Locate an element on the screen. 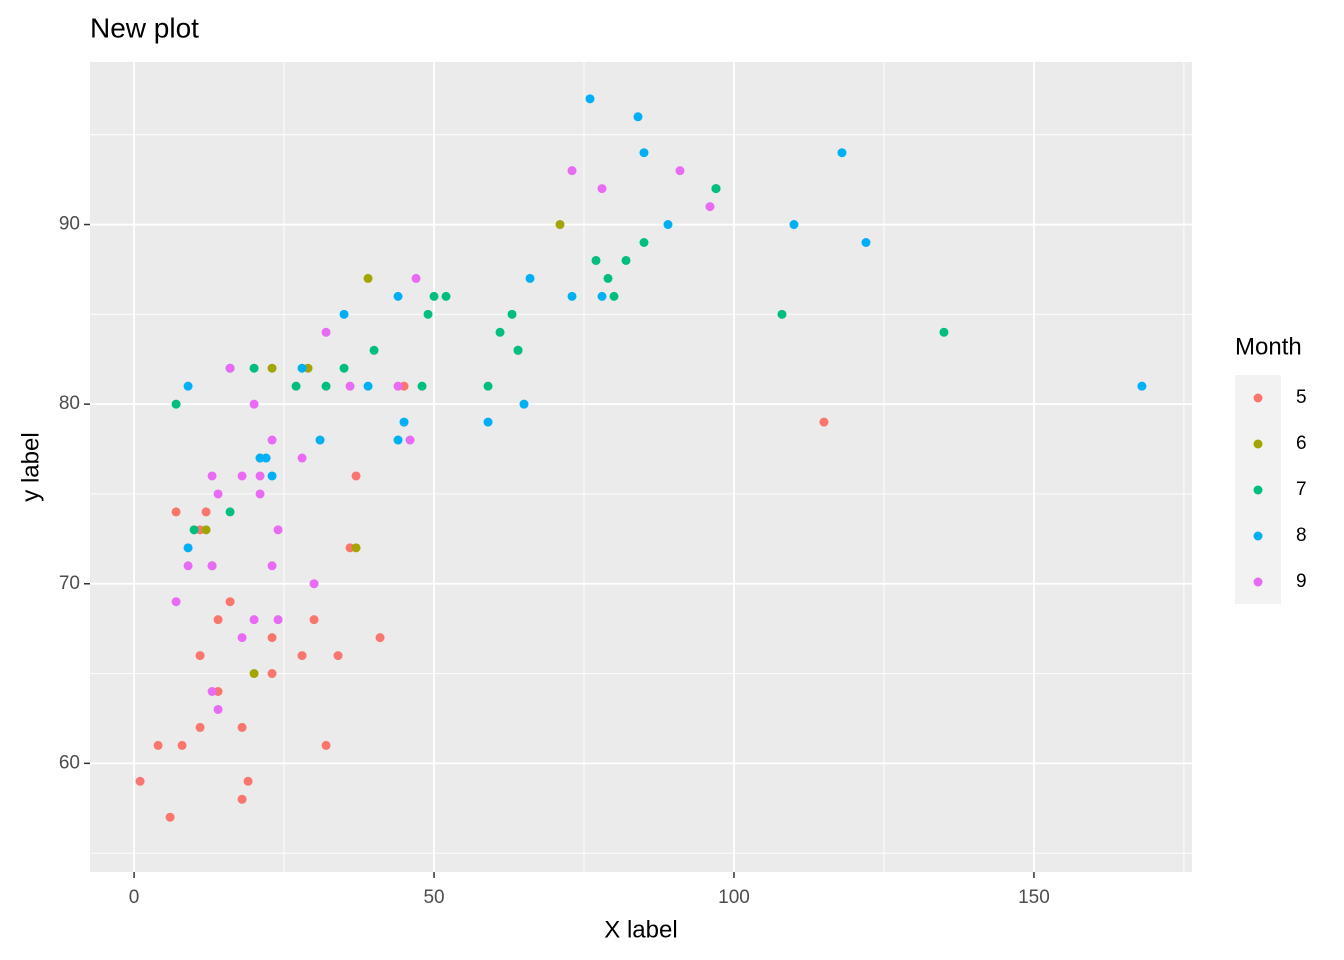 The width and height of the screenshot is (1344, 960). x-tick-label: 100 is located at coordinates (734, 897).